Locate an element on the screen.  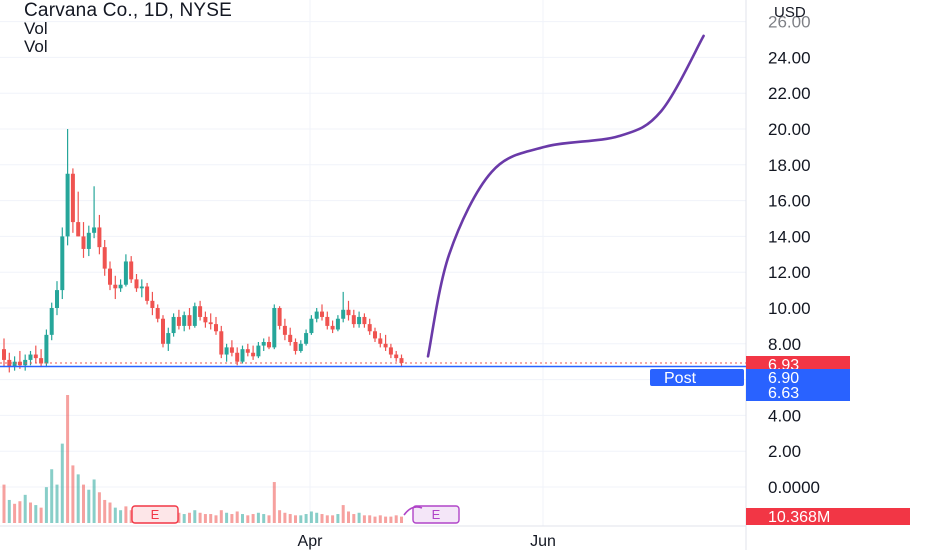
axis-tick-5: 16.00 is located at coordinates (789, 201).